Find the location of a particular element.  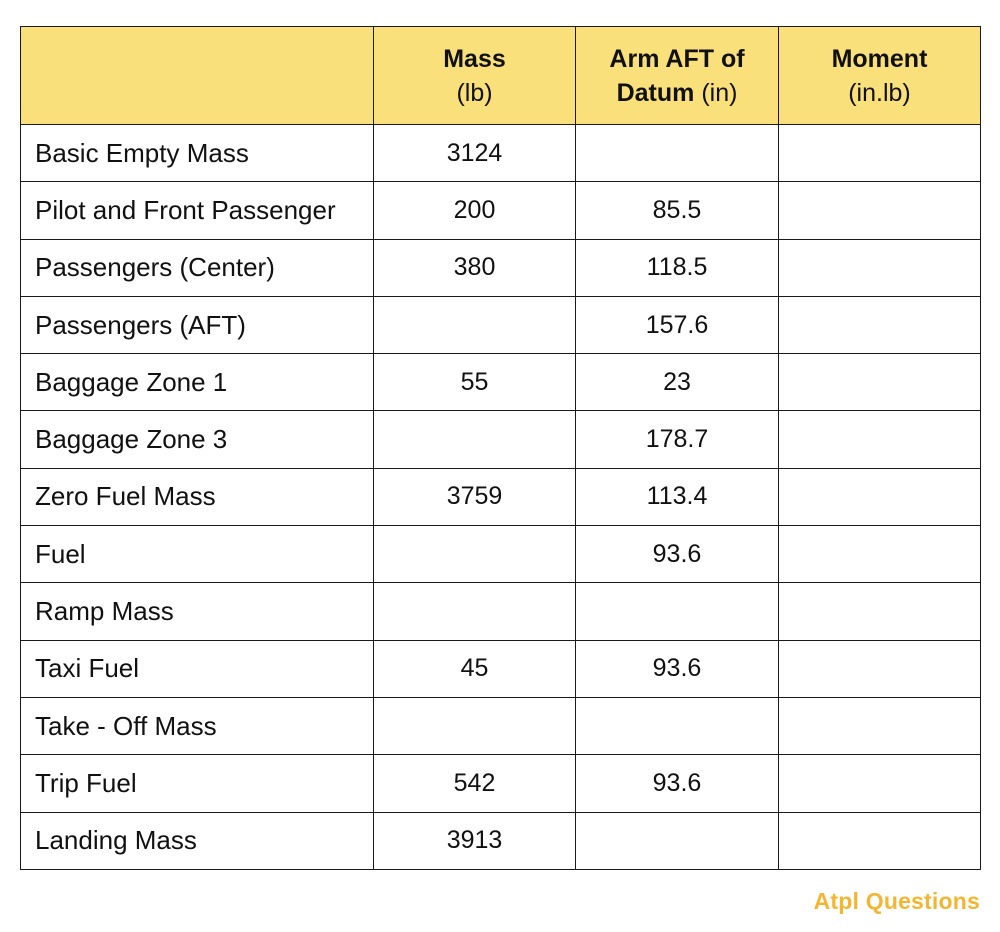

row-label: Landing Mass is located at coordinates (197, 840).